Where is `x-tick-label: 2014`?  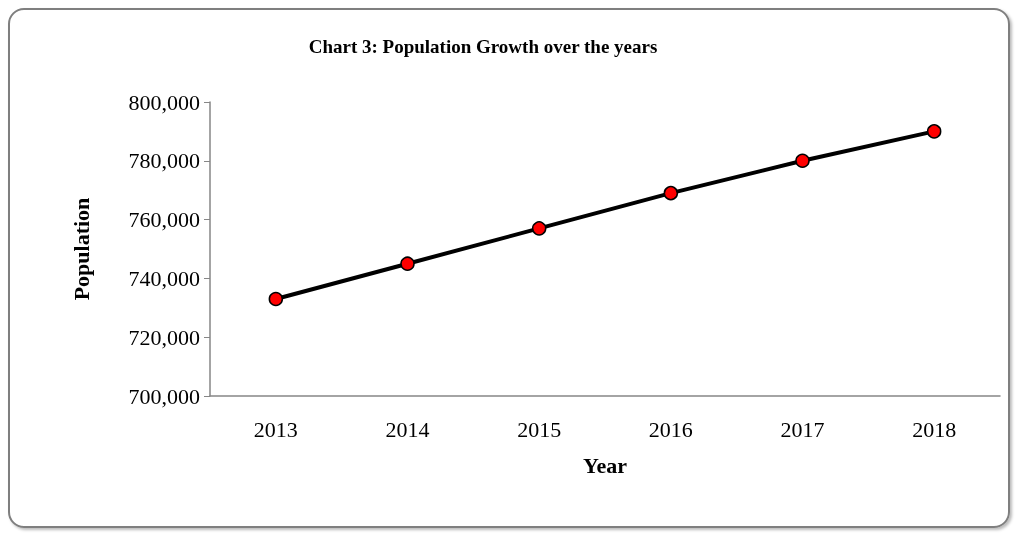 x-tick-label: 2014 is located at coordinates (407, 429).